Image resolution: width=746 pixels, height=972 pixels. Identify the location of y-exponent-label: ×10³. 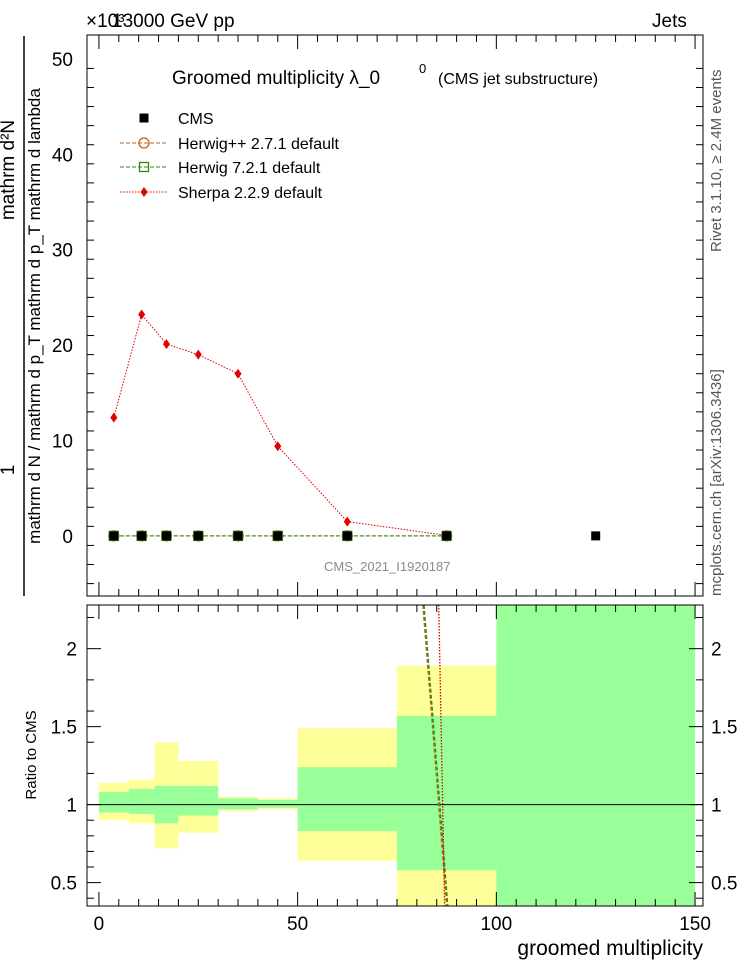
(105, 21).